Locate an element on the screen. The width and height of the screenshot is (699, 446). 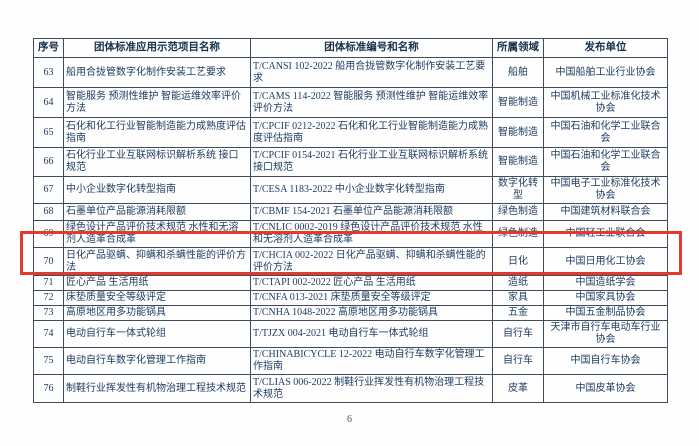
cell-no: 68 is located at coordinates (48, 212).